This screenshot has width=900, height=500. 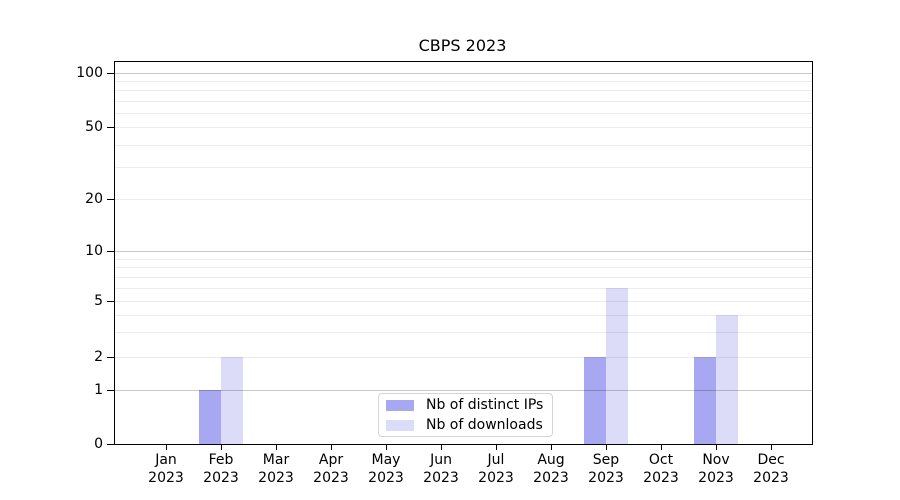 What do you see at coordinates (661, 469) in the screenshot?
I see `x-axis-tick-label-oct-2023: Oct 2023` at bounding box center [661, 469].